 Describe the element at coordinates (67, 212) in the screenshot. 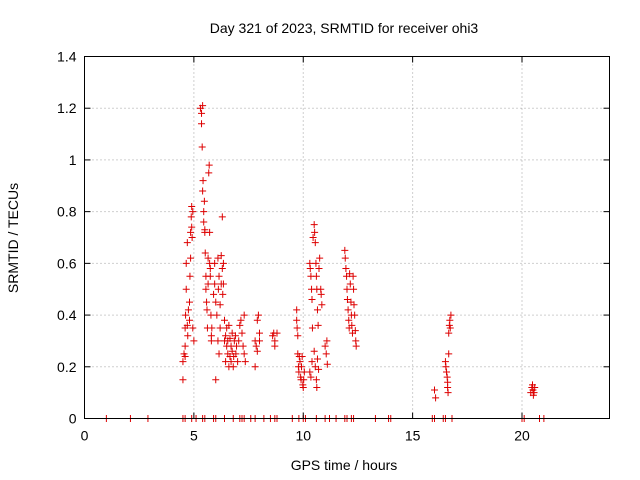

I see `y-tick-label: 0.8` at that location.